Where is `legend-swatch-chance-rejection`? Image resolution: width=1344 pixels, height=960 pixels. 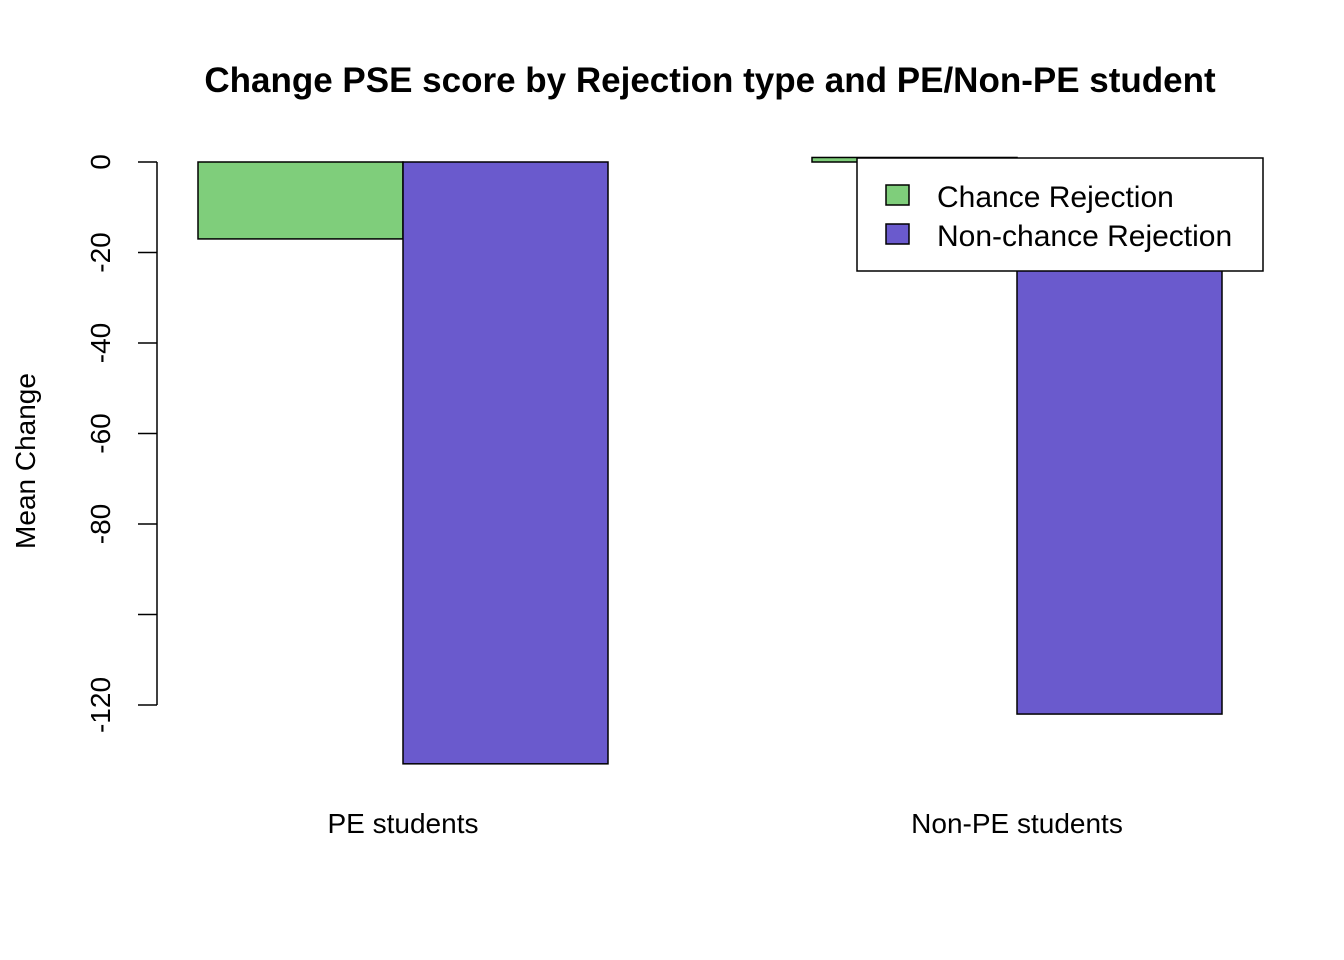 legend-swatch-chance-rejection is located at coordinates (897, 195).